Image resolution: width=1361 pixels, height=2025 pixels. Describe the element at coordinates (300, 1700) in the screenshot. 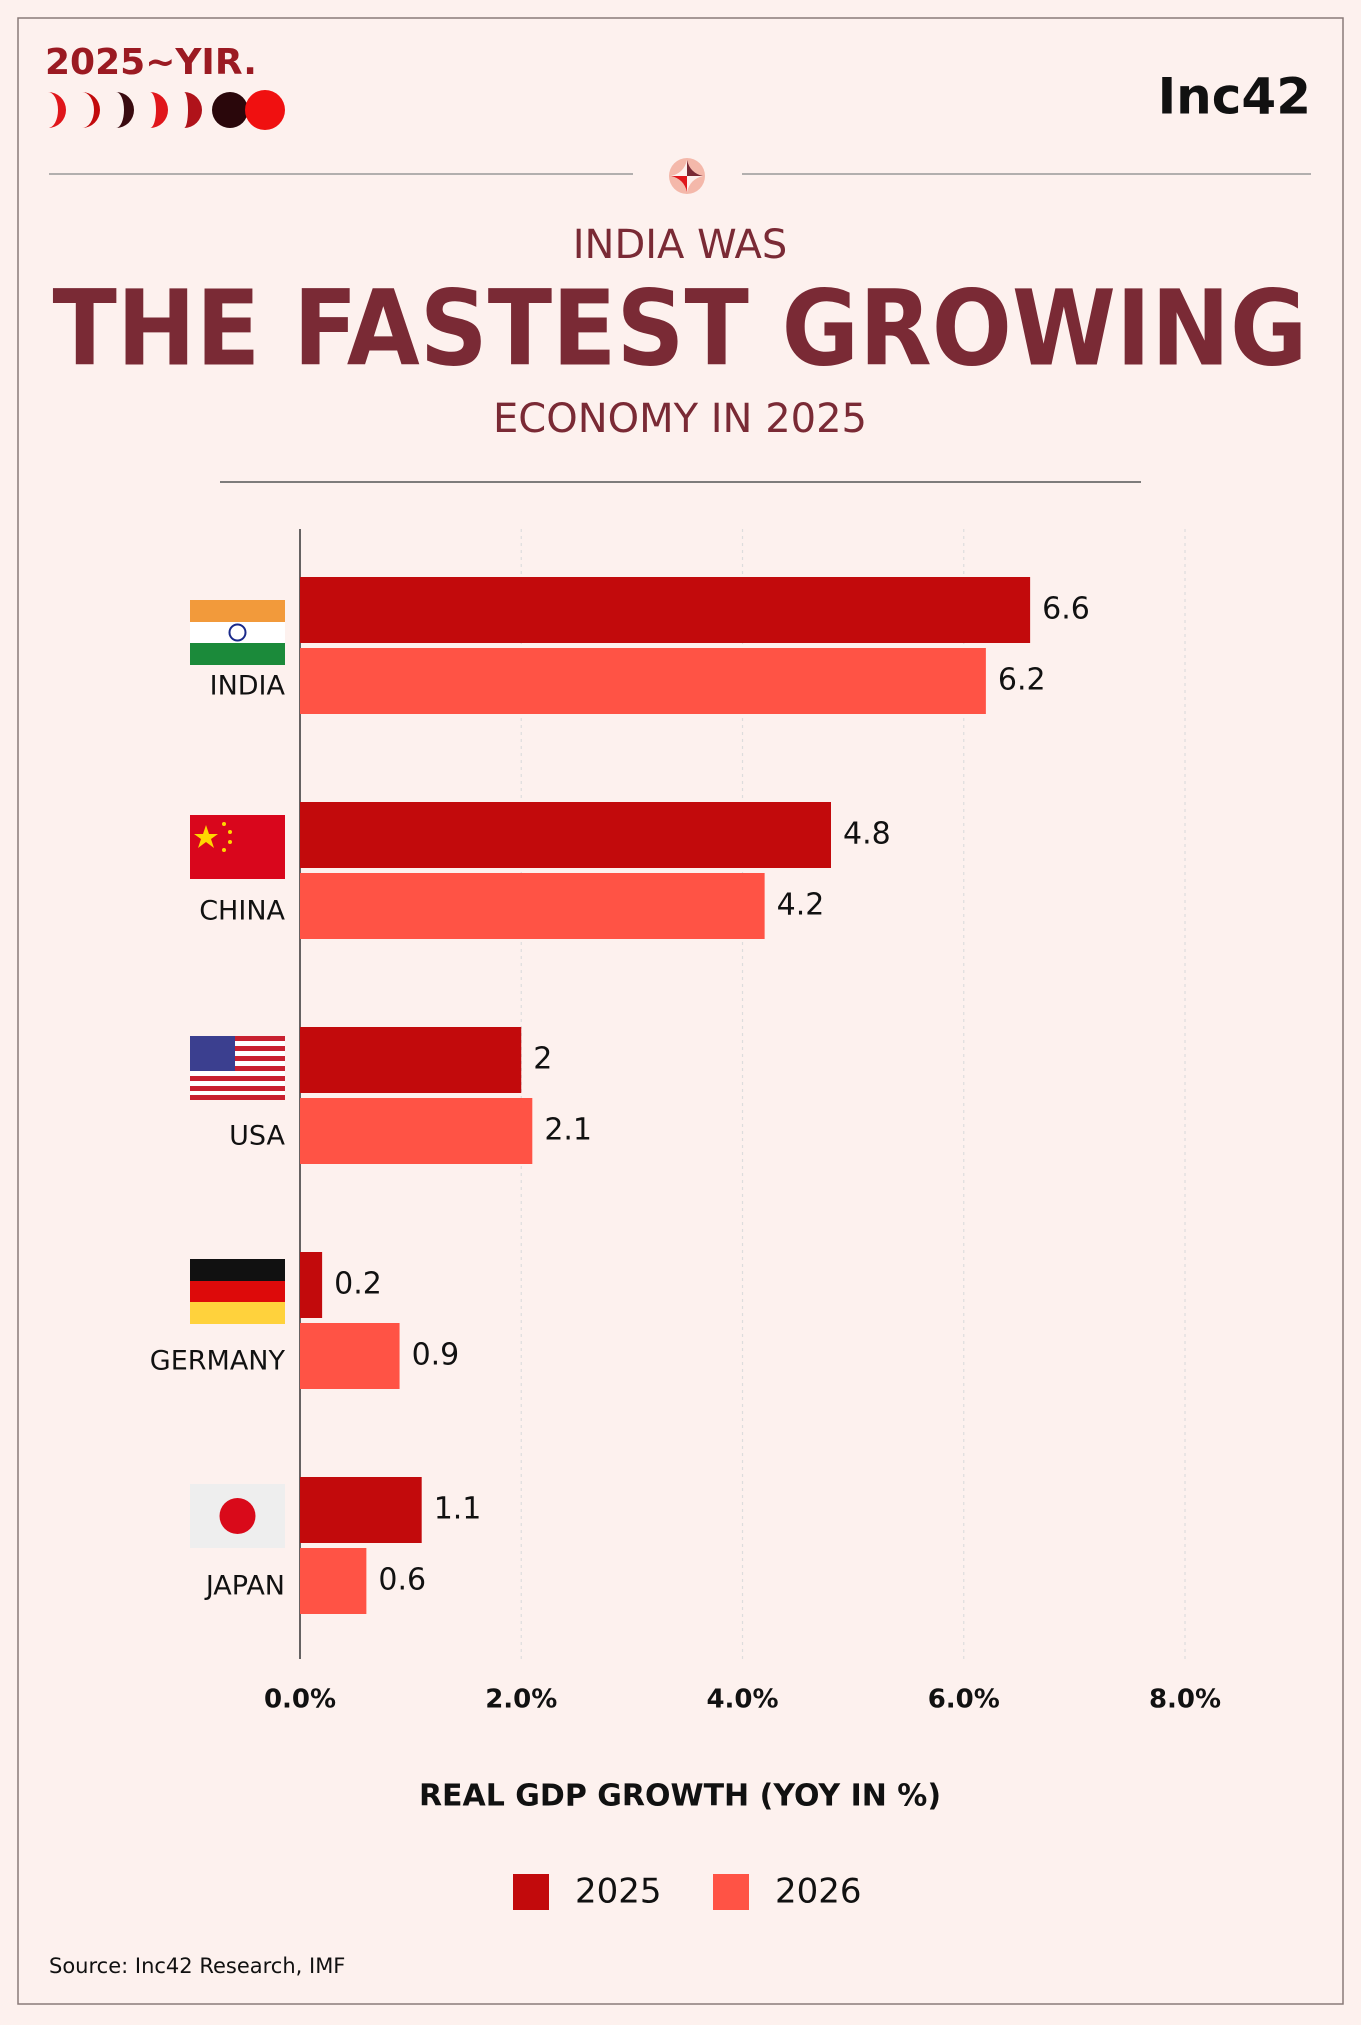

I see `x-tick-label: 0.0%` at that location.